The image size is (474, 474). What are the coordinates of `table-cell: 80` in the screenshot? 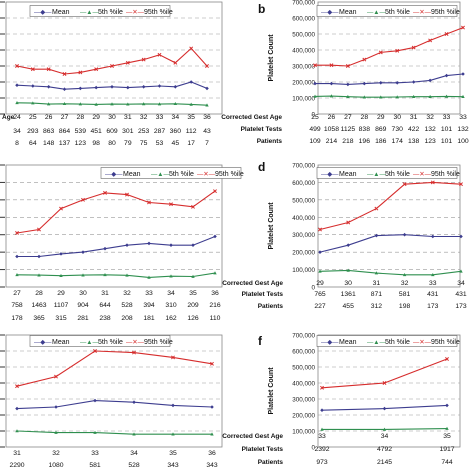 It's located at (112, 143).